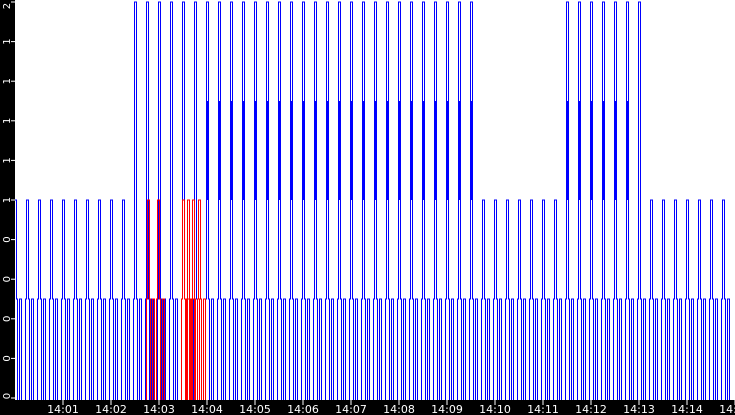  I want to click on x-tick-label: 14:08, so click(399, 409).